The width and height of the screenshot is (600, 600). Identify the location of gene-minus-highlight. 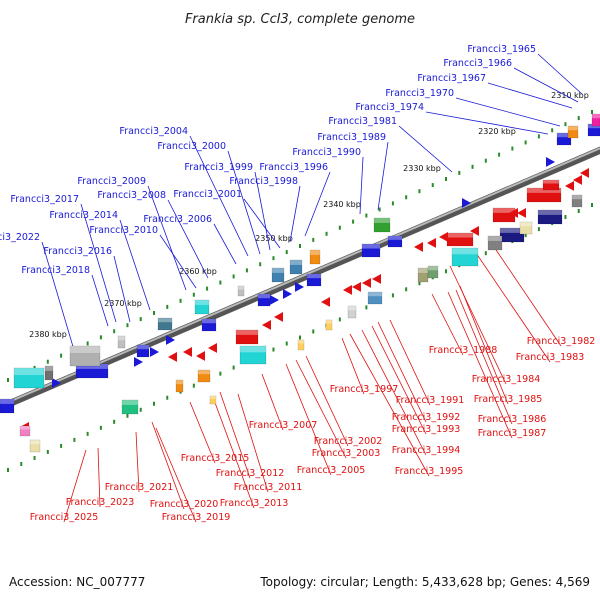
(247, 332).